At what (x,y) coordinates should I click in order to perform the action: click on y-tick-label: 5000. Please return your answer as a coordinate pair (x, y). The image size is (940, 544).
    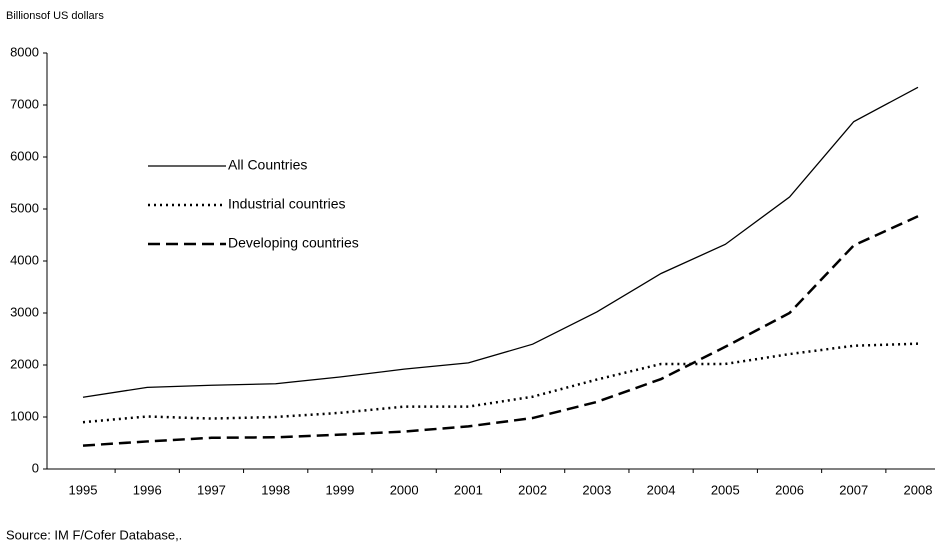
    Looking at the image, I should click on (24, 207).